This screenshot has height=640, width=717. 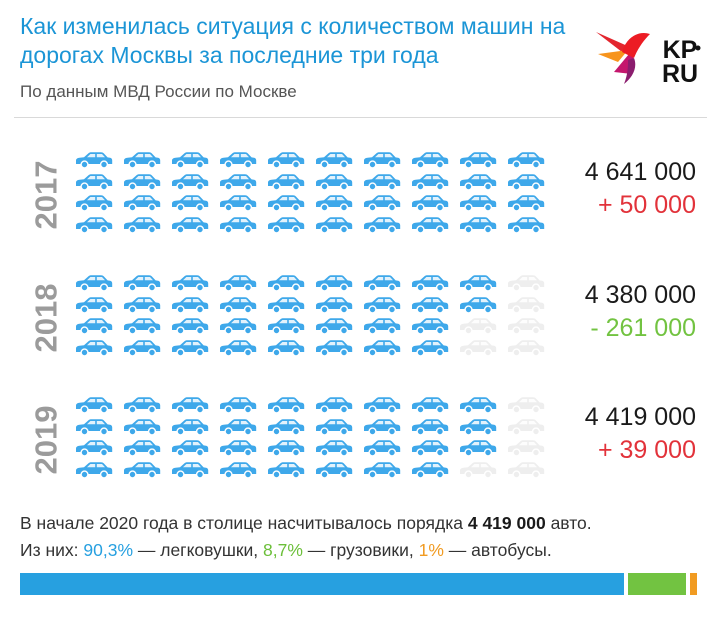 What do you see at coordinates (360, 550) in the screenshot?
I see `share-trucks-label: — грузовики,` at bounding box center [360, 550].